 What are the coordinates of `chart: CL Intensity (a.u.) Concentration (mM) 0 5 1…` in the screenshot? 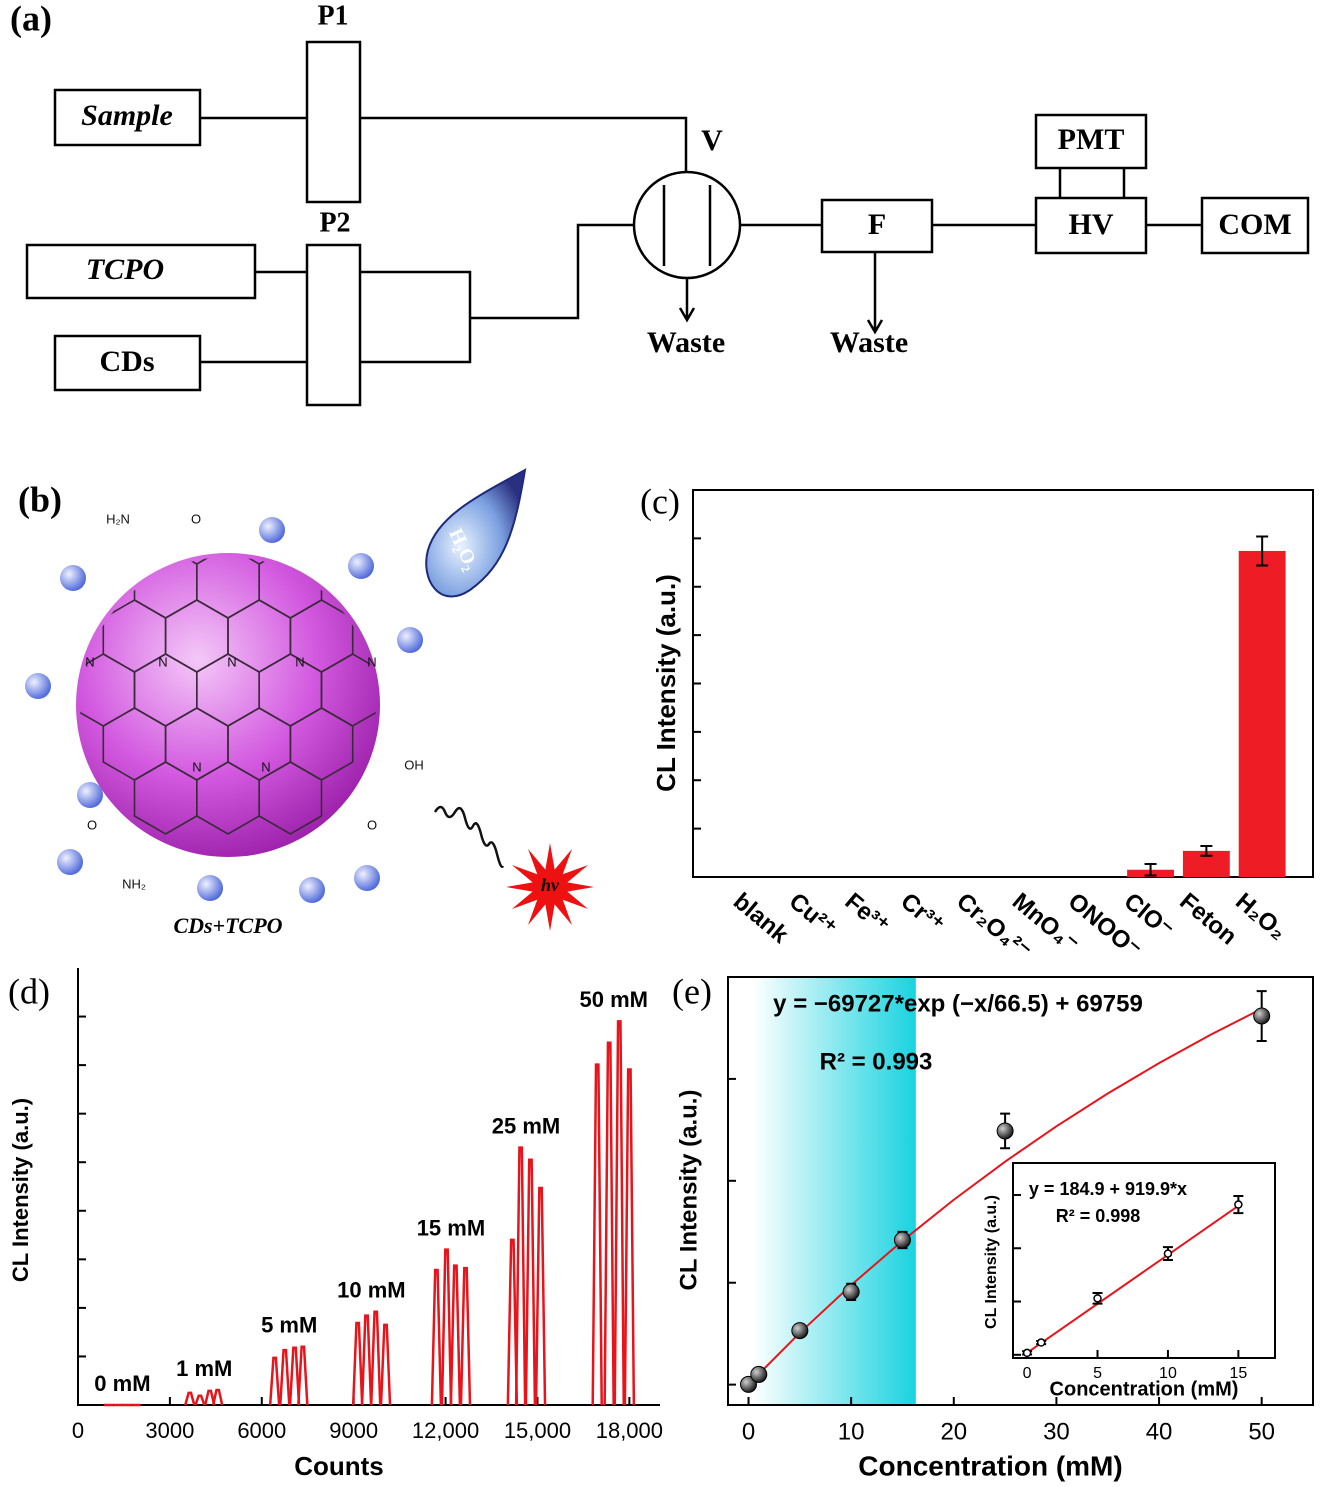 It's located at (1129, 1281).